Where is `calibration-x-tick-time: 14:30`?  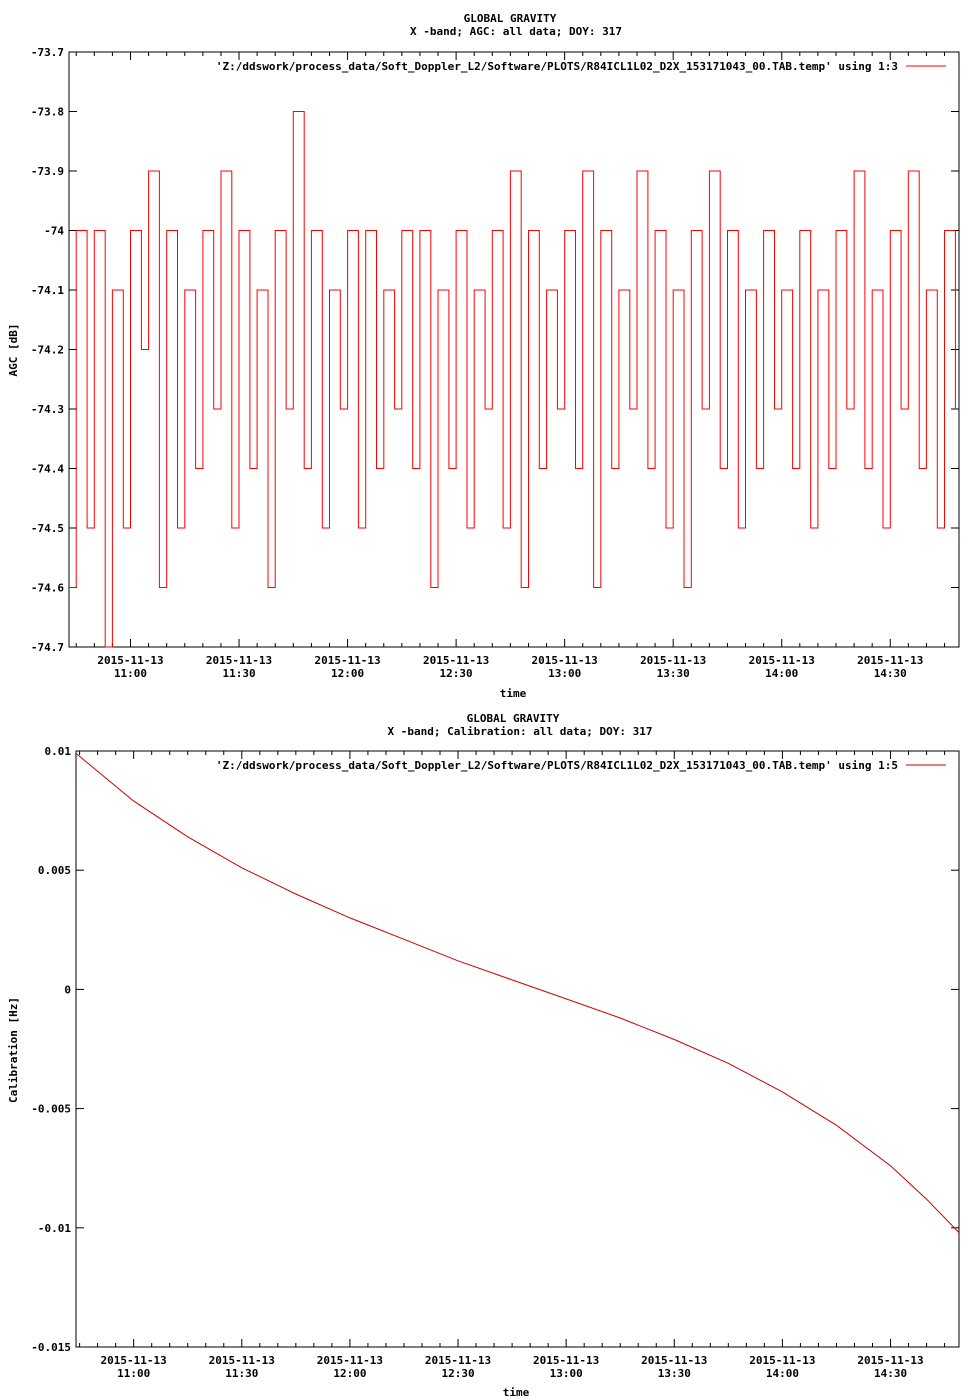
calibration-x-tick-time: 14:30 is located at coordinates (890, 1373).